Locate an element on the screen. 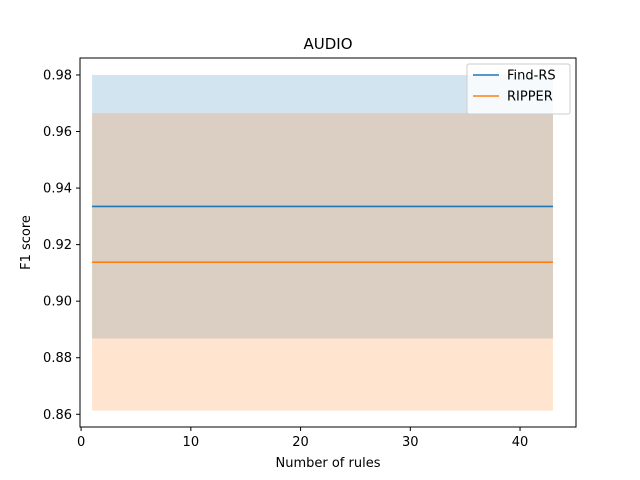 The image size is (640, 480). legend-box is located at coordinates (518, 89).